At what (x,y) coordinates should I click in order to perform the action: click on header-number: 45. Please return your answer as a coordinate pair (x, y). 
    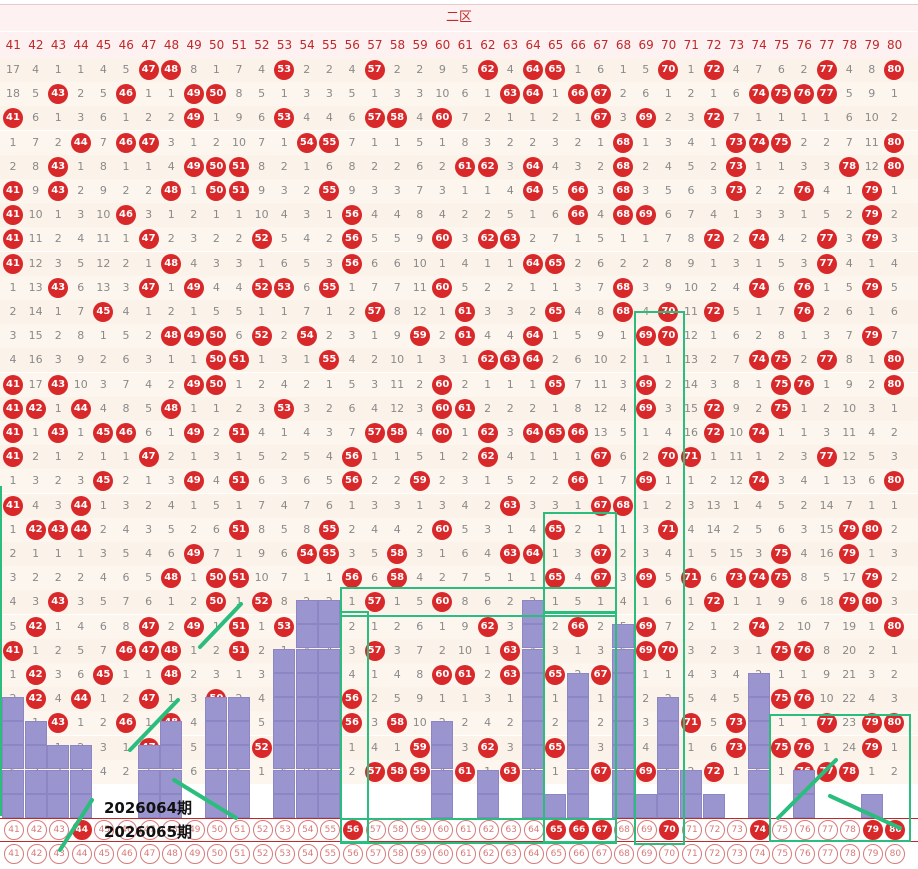
    Looking at the image, I should click on (104, 45).